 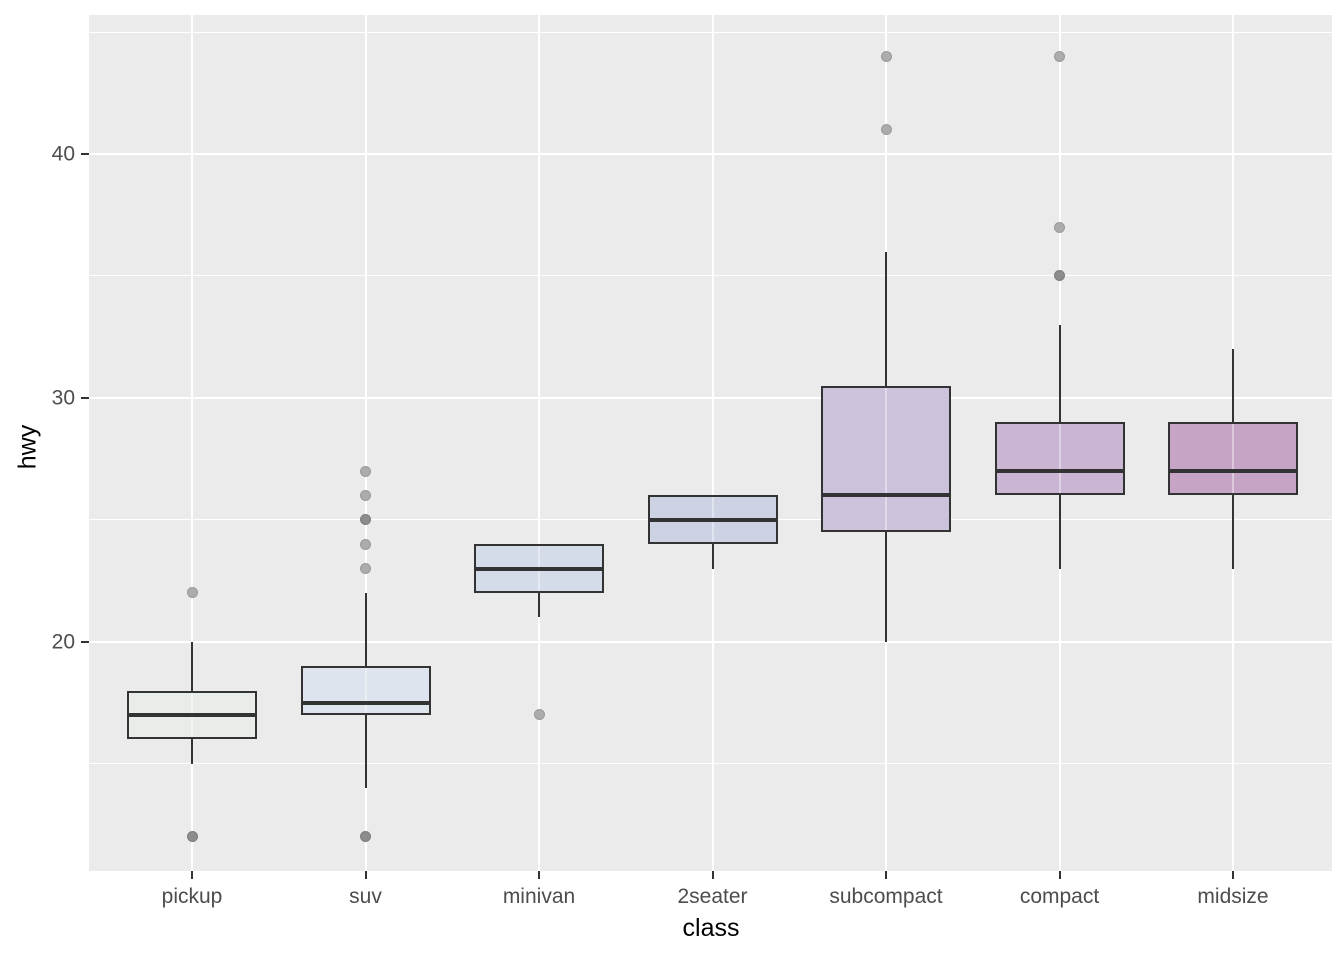 I want to click on box-midsize, so click(x=1233, y=459).